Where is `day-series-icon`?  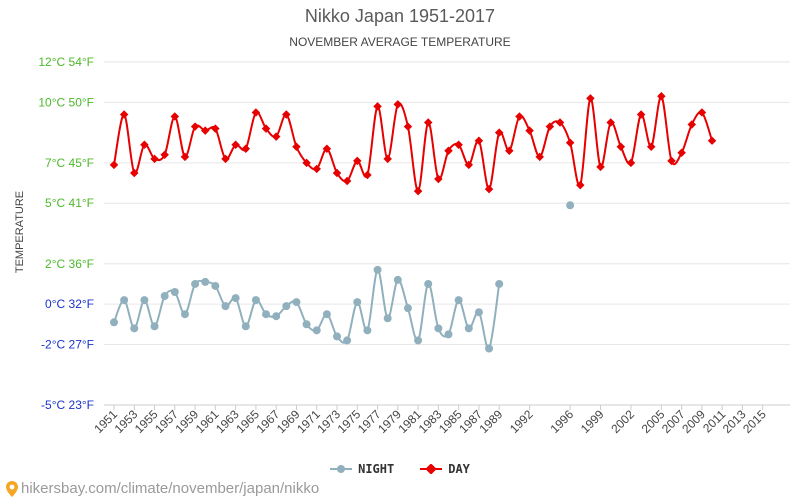
day-series-icon is located at coordinates (431, 469).